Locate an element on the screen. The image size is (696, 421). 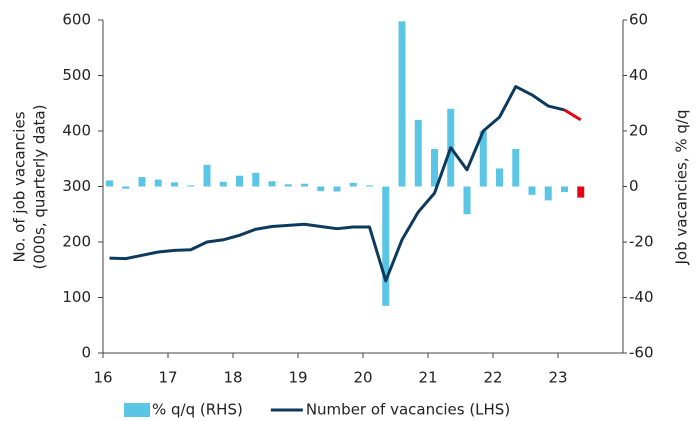
y-tick-label: 200 is located at coordinates (76, 242).